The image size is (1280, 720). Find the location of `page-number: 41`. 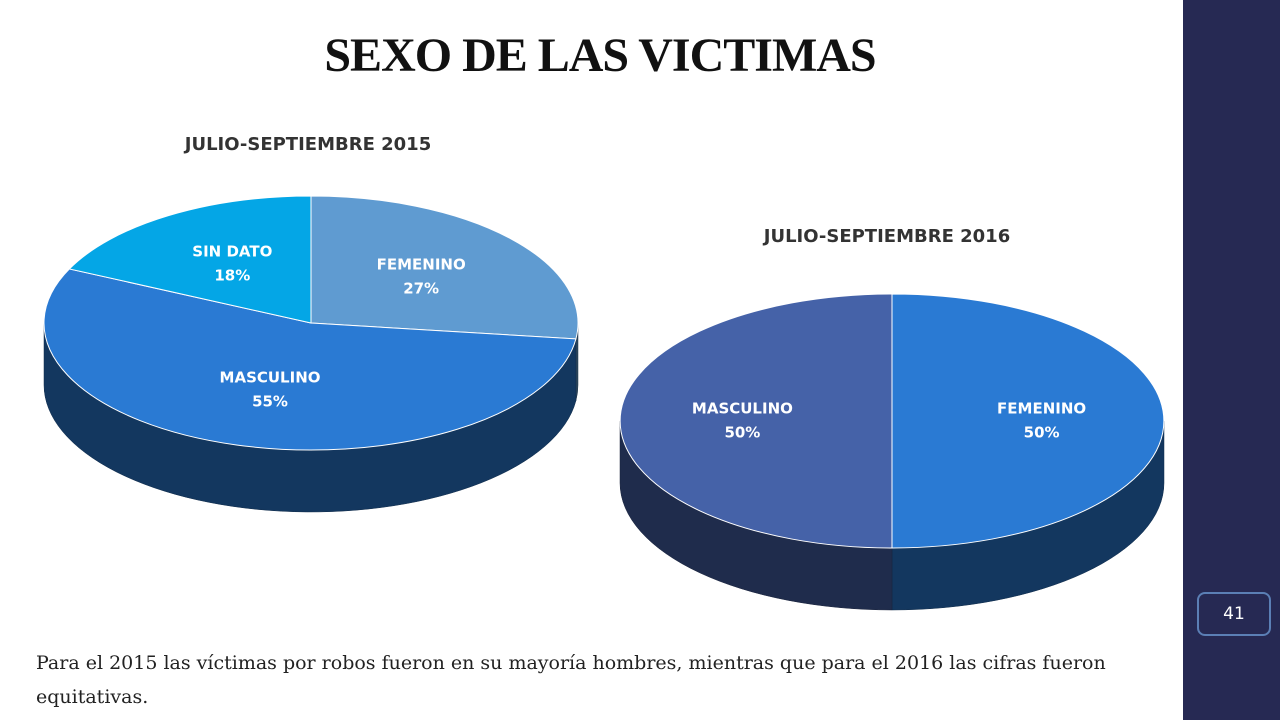

page-number: 41 is located at coordinates (1234, 614).